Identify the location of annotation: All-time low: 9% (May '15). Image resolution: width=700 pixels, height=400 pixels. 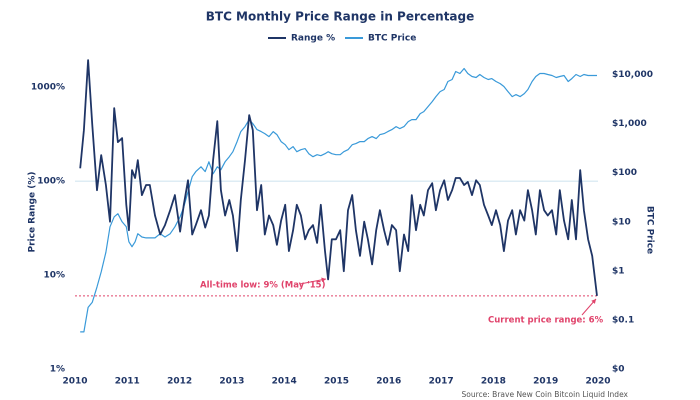
(263, 286).